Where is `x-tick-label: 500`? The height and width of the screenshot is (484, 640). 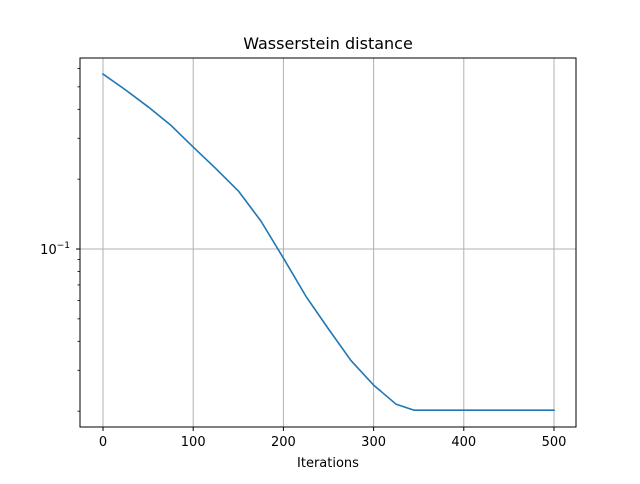 x-tick-label: 500 is located at coordinates (554, 442).